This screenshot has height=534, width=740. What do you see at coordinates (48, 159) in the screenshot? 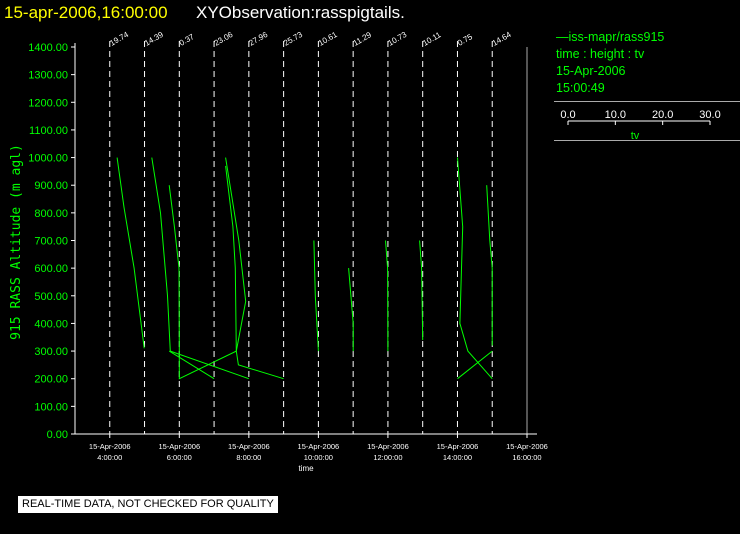
I see `y-tick-label: 1000.00` at bounding box center [48, 159].